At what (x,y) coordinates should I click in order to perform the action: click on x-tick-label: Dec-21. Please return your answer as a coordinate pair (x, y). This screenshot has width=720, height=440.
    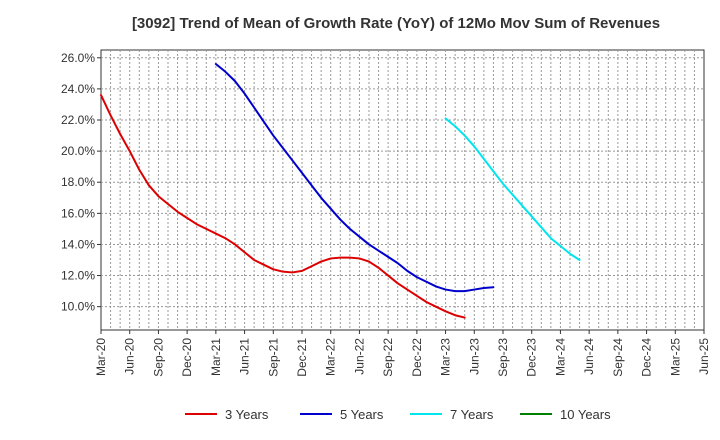
    Looking at the image, I should click on (302, 357).